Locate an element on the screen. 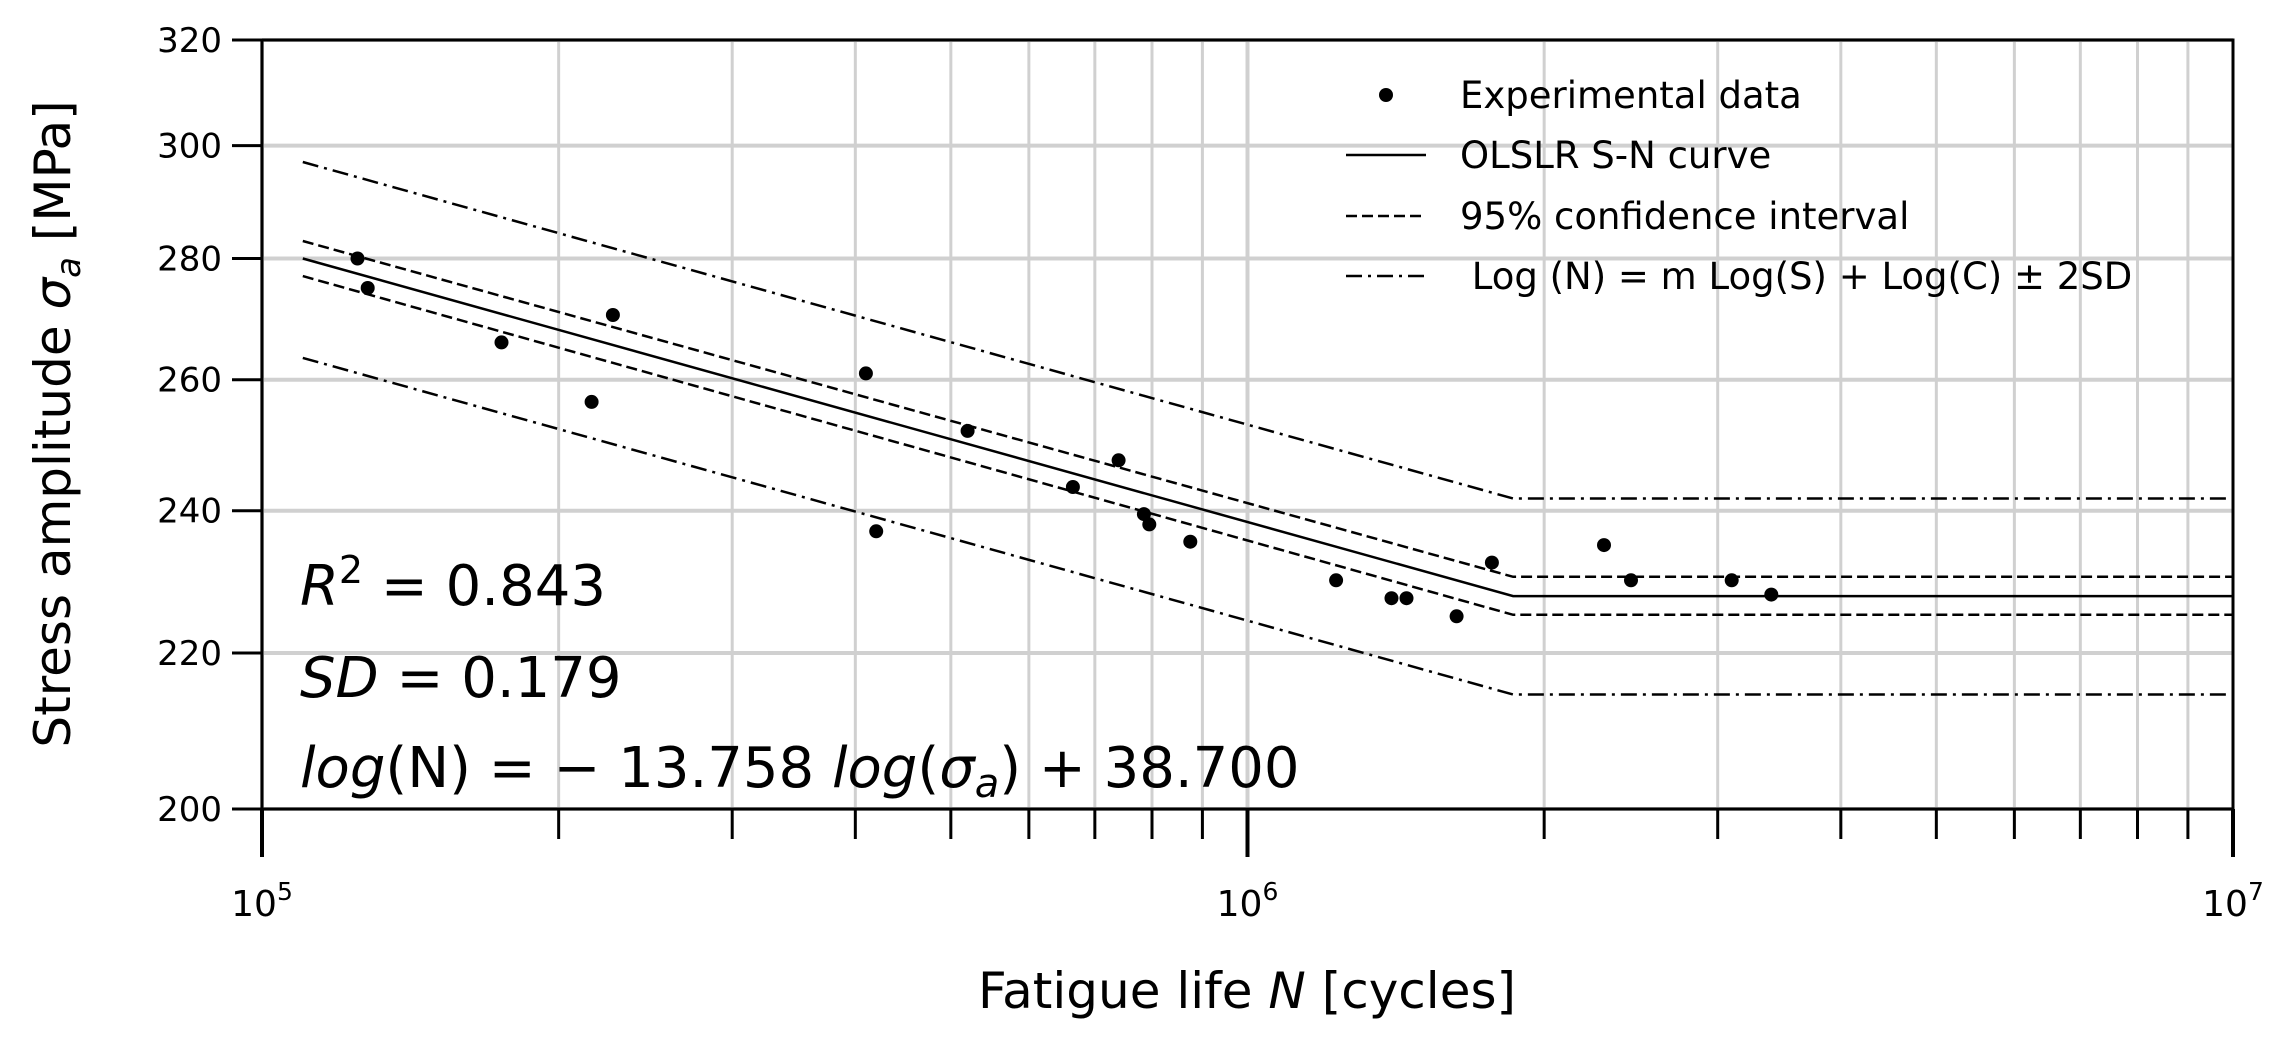 The width and height of the screenshot is (2289, 1040). legend-marker-experimental is located at coordinates (1386, 95).